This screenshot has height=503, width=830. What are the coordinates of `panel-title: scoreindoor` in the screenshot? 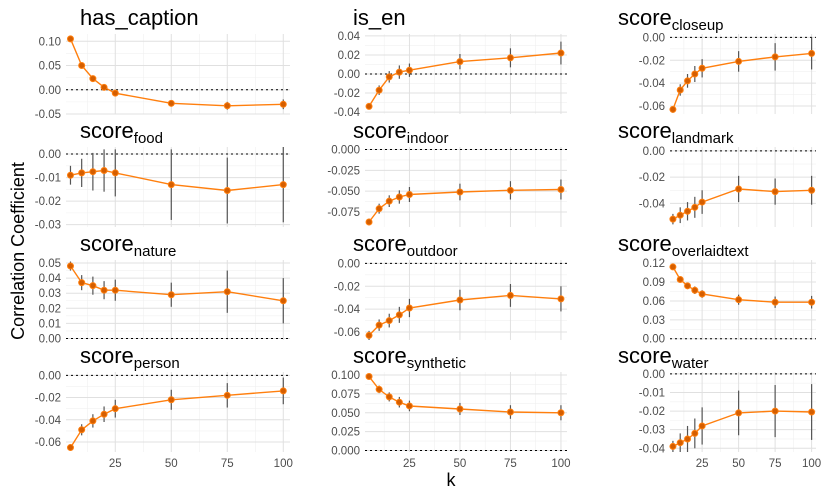 It's located at (401, 132).